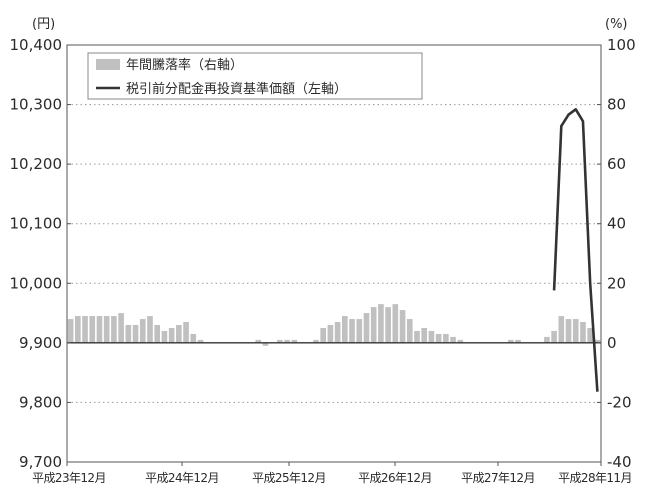 This screenshot has height=491, width=649. What do you see at coordinates (255, 76) in the screenshot?
I see `legend: 年間騰落率（右軸） 税引前分配金再投資基準価額（左軸）` at bounding box center [255, 76].